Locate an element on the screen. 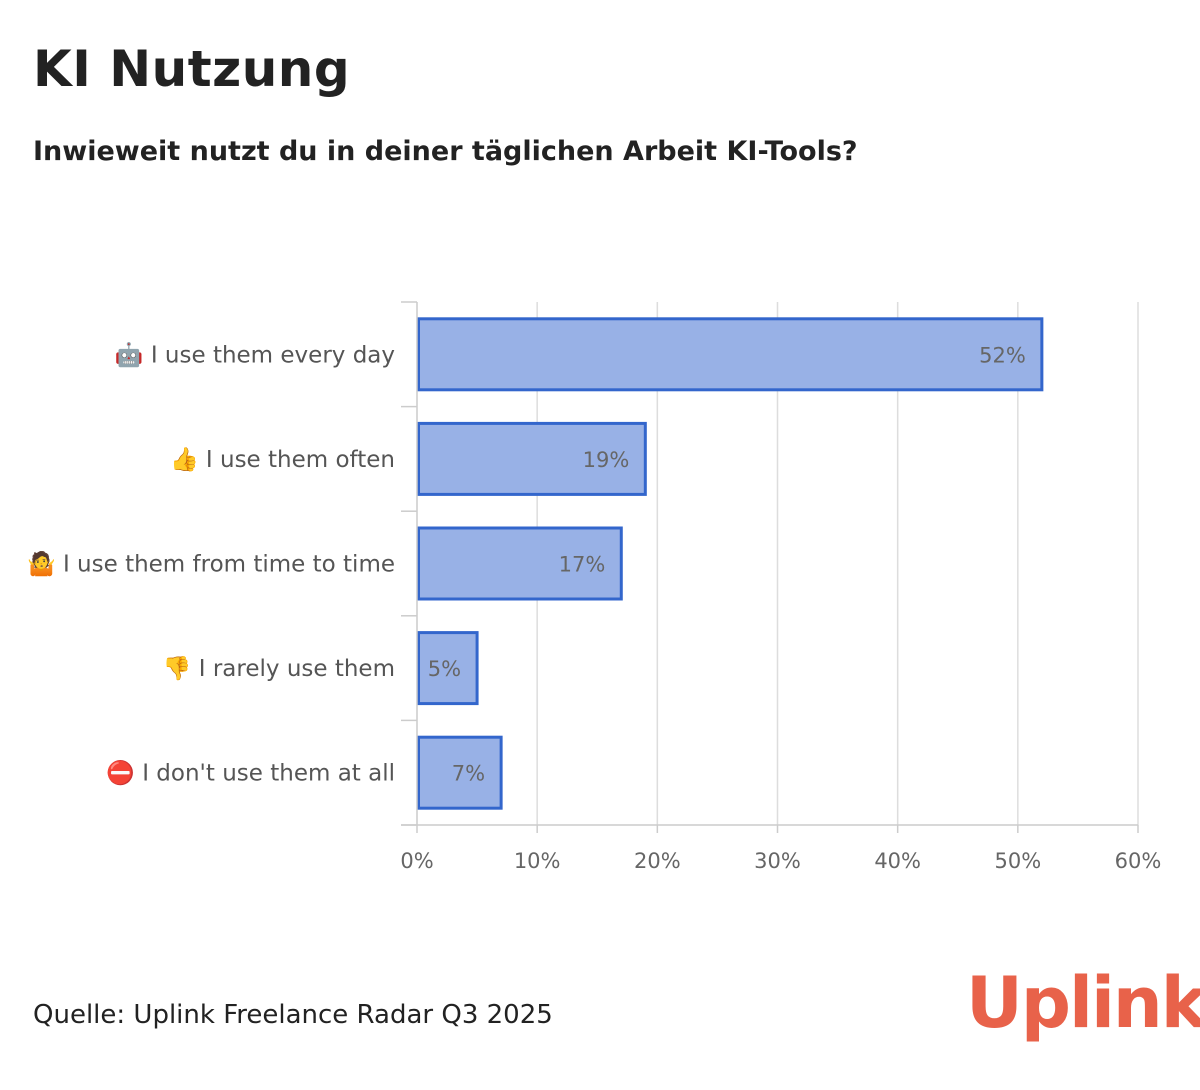  bar-value-label: 19% is located at coordinates (606, 460).